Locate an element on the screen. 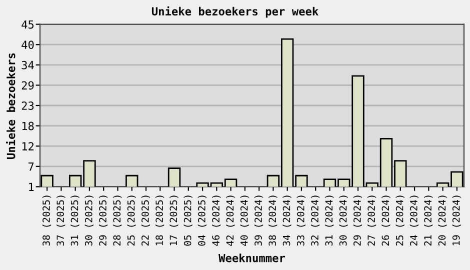 This screenshot has height=270, width=470. x-tick-label: 24 (2024) is located at coordinates (414, 221).